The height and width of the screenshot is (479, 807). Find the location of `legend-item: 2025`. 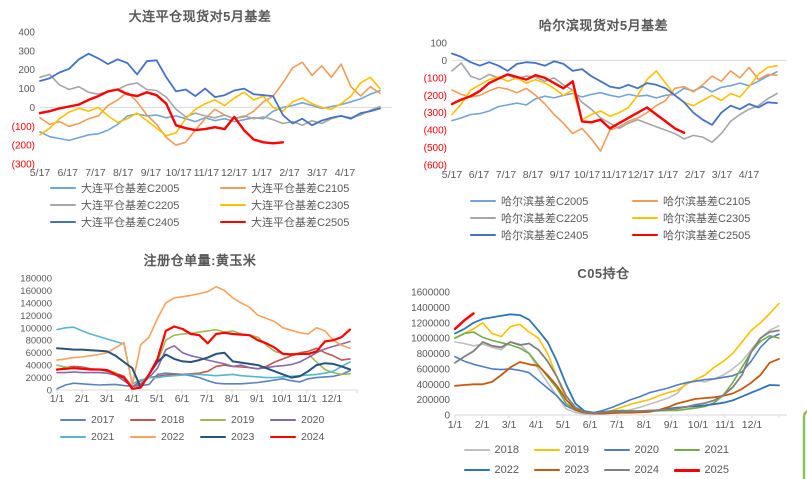

legend-item: 2025 is located at coordinates (708, 470).